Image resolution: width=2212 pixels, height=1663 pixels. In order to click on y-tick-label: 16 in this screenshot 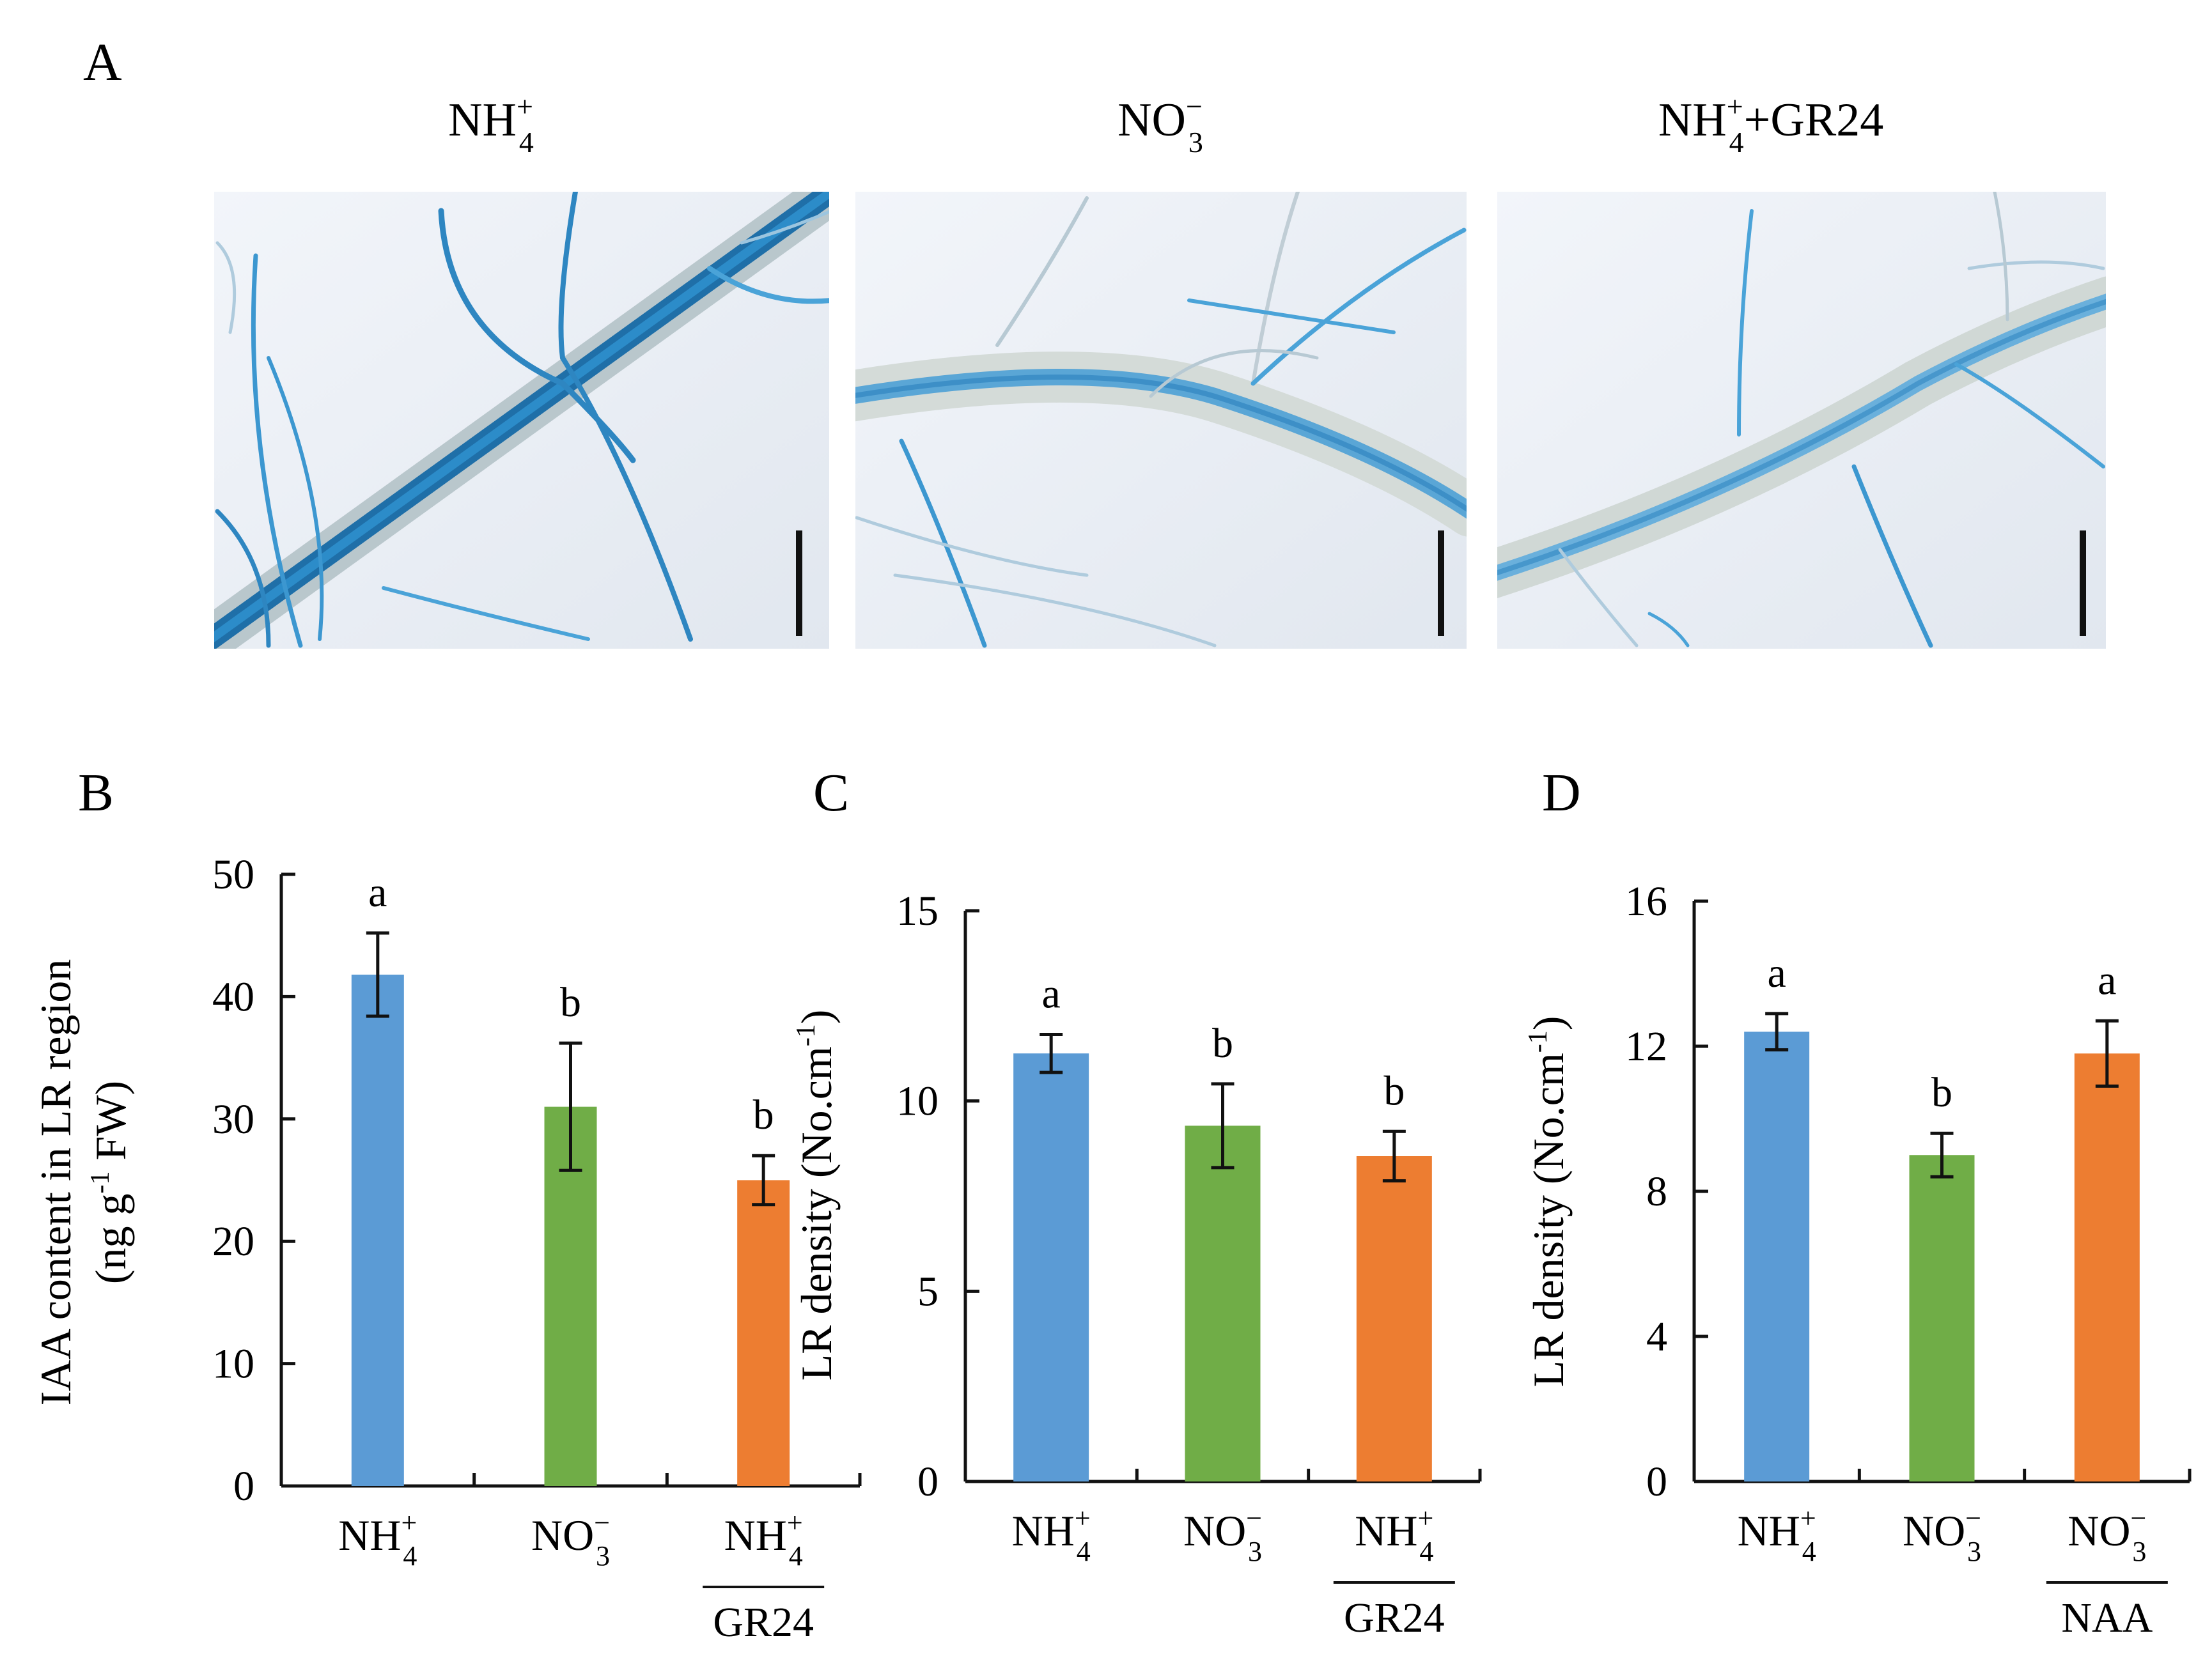, I will do `click(1646, 902)`.